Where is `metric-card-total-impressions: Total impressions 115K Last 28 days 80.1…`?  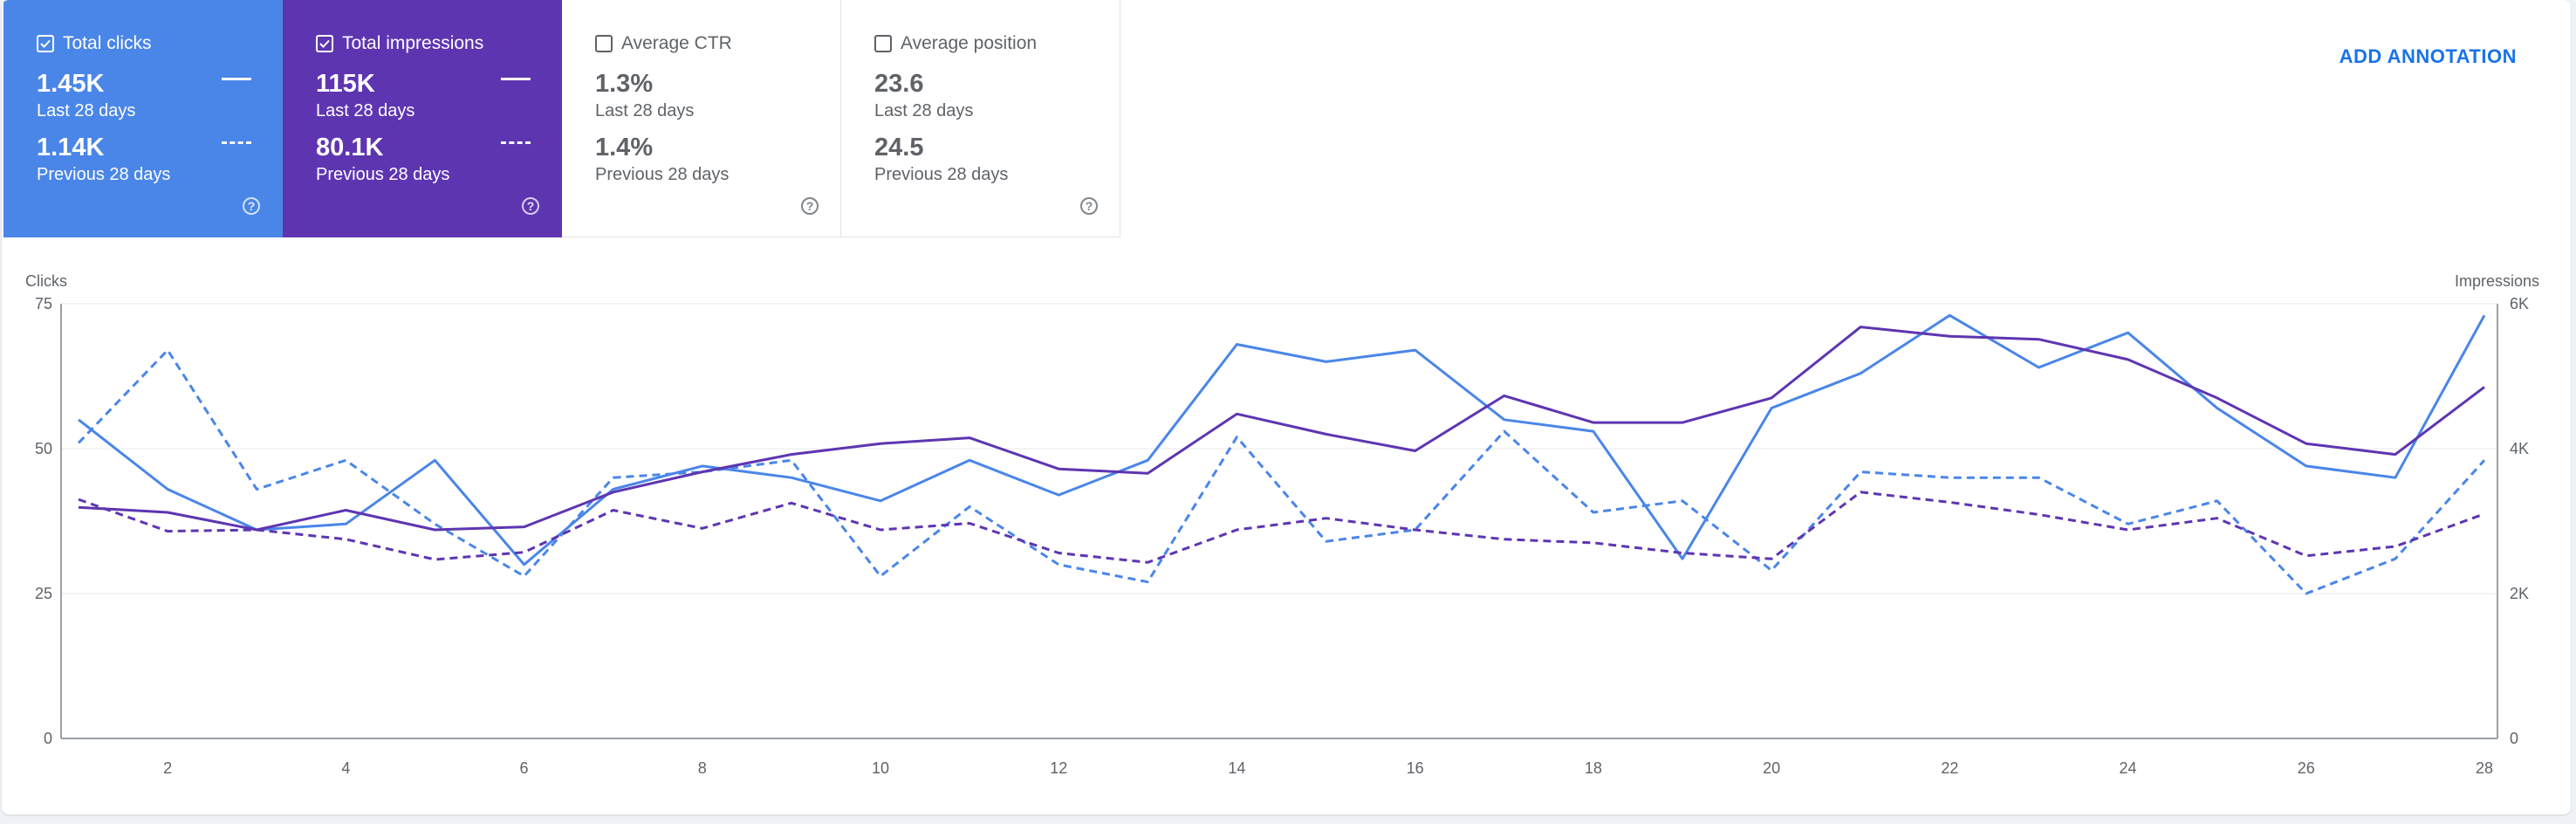 metric-card-total-impressions: Total impressions 115K Last 28 days 80.1… is located at coordinates (422, 118).